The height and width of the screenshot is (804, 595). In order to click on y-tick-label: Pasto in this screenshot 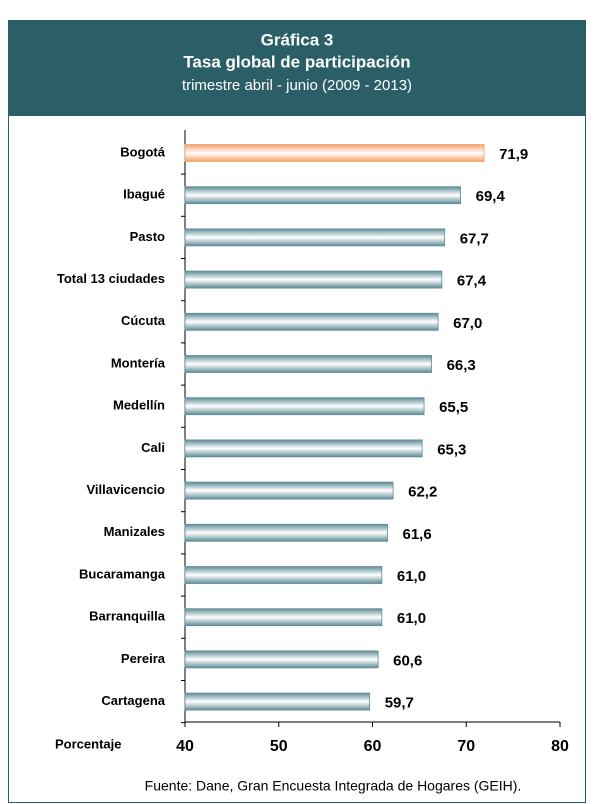, I will do `click(147, 236)`.